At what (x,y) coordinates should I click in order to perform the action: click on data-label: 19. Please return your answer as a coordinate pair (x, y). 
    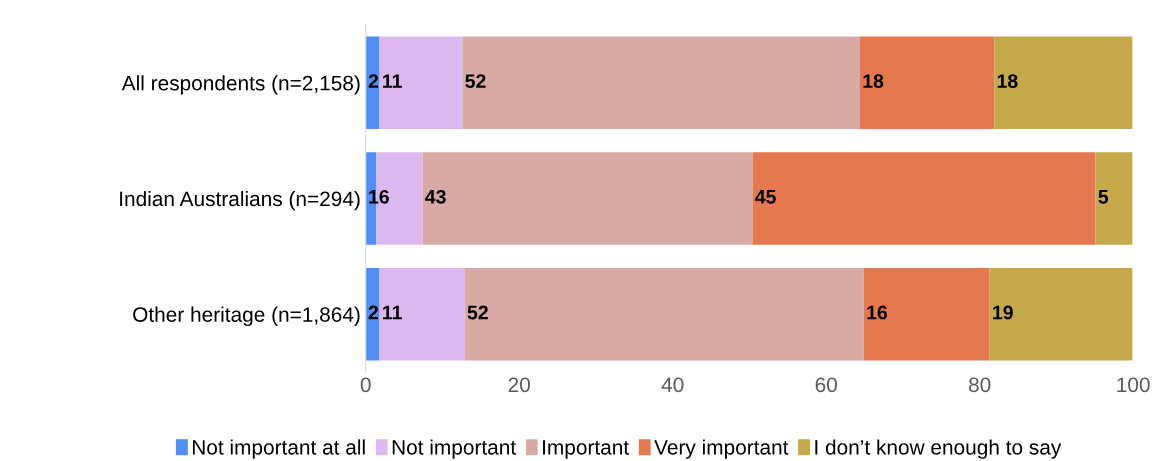
    Looking at the image, I should click on (1003, 312).